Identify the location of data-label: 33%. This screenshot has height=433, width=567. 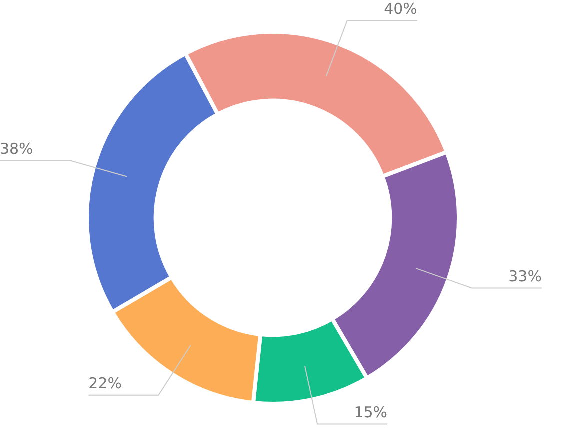
(525, 277).